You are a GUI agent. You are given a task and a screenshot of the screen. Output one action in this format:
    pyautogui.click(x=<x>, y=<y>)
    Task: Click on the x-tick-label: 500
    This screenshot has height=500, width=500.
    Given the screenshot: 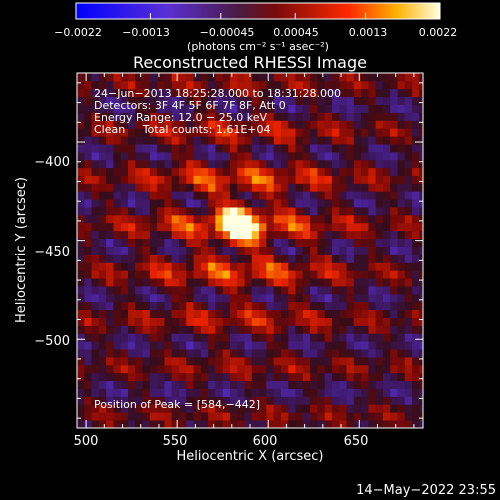 What is the action you would take?
    pyautogui.click(x=86, y=441)
    